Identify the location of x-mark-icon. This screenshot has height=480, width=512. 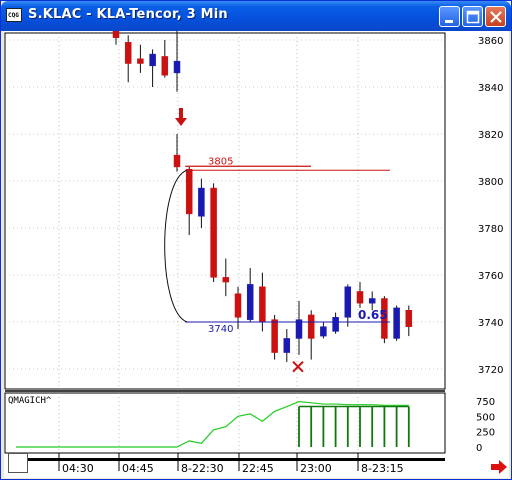
(298, 366).